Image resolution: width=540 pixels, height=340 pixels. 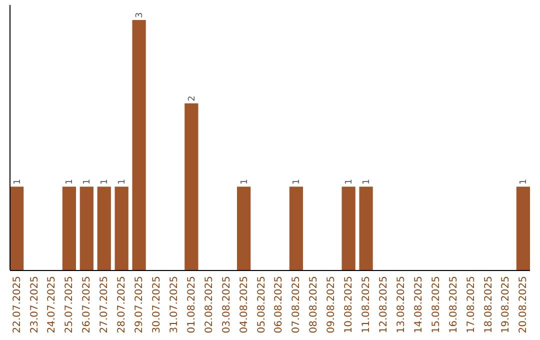 I want to click on x-tick-label: 20.08.2025, so click(x=524, y=305).